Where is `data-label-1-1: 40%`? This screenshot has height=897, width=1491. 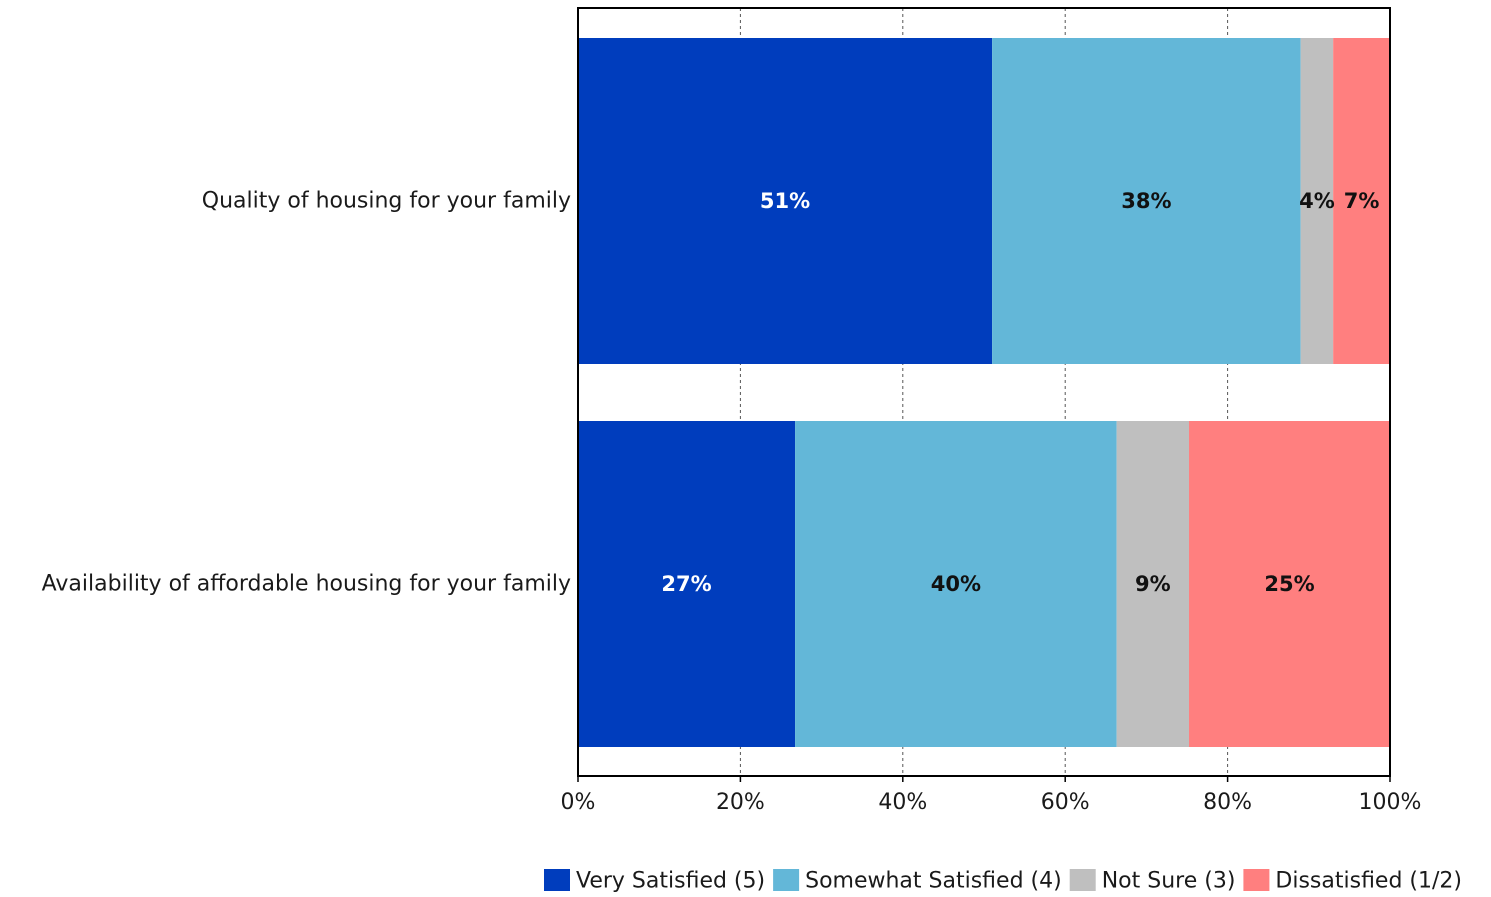 data-label-1-1: 40% is located at coordinates (956, 584).